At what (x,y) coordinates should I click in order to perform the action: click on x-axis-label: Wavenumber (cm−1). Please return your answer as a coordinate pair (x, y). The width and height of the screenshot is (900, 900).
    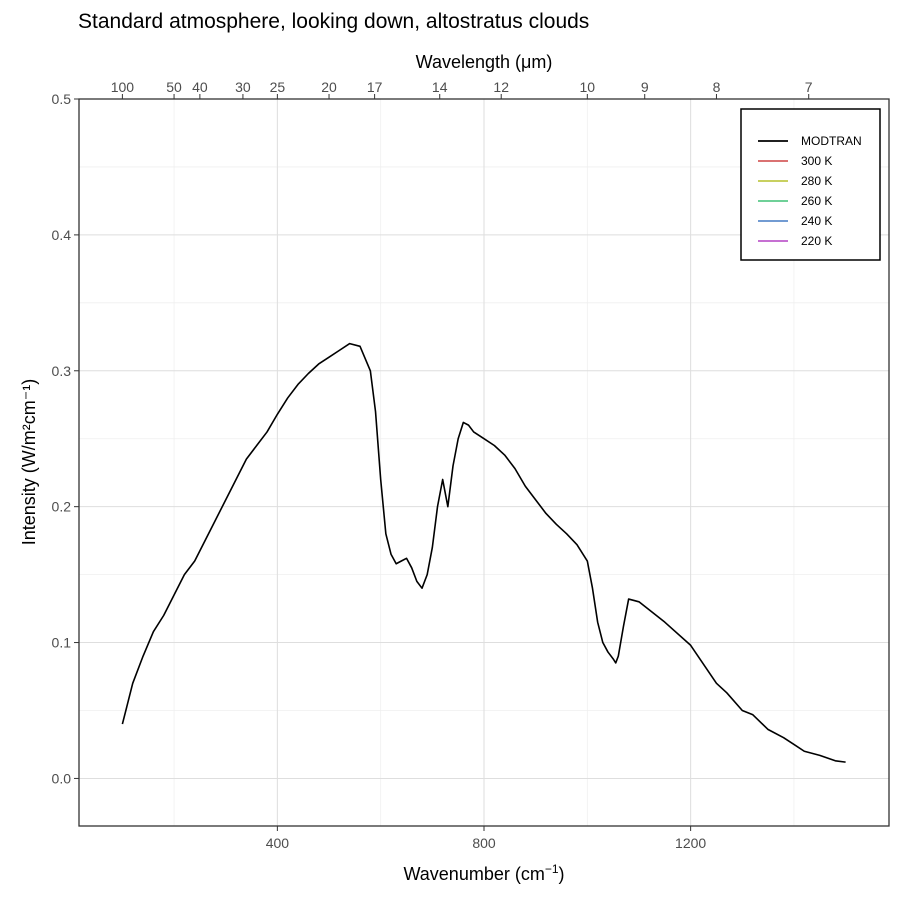
    Looking at the image, I should click on (483, 873).